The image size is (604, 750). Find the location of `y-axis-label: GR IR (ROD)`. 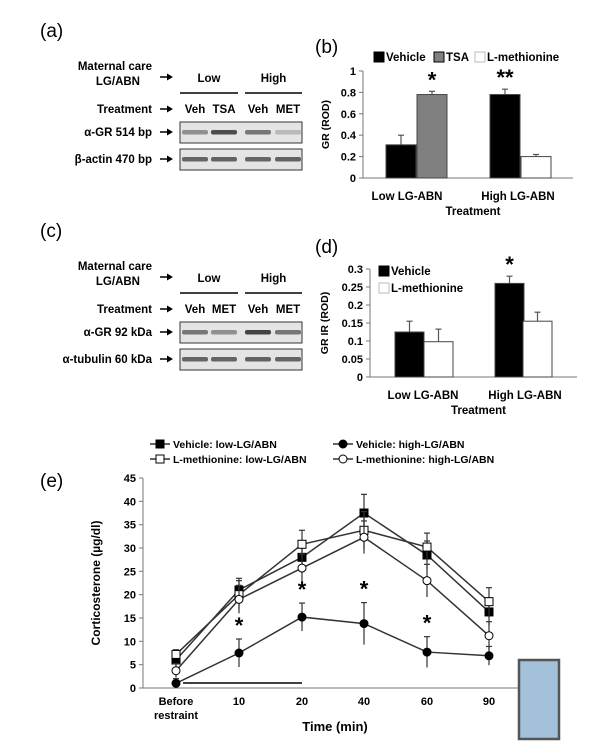

y-axis-label: GR IR (ROD) is located at coordinates (325, 323).